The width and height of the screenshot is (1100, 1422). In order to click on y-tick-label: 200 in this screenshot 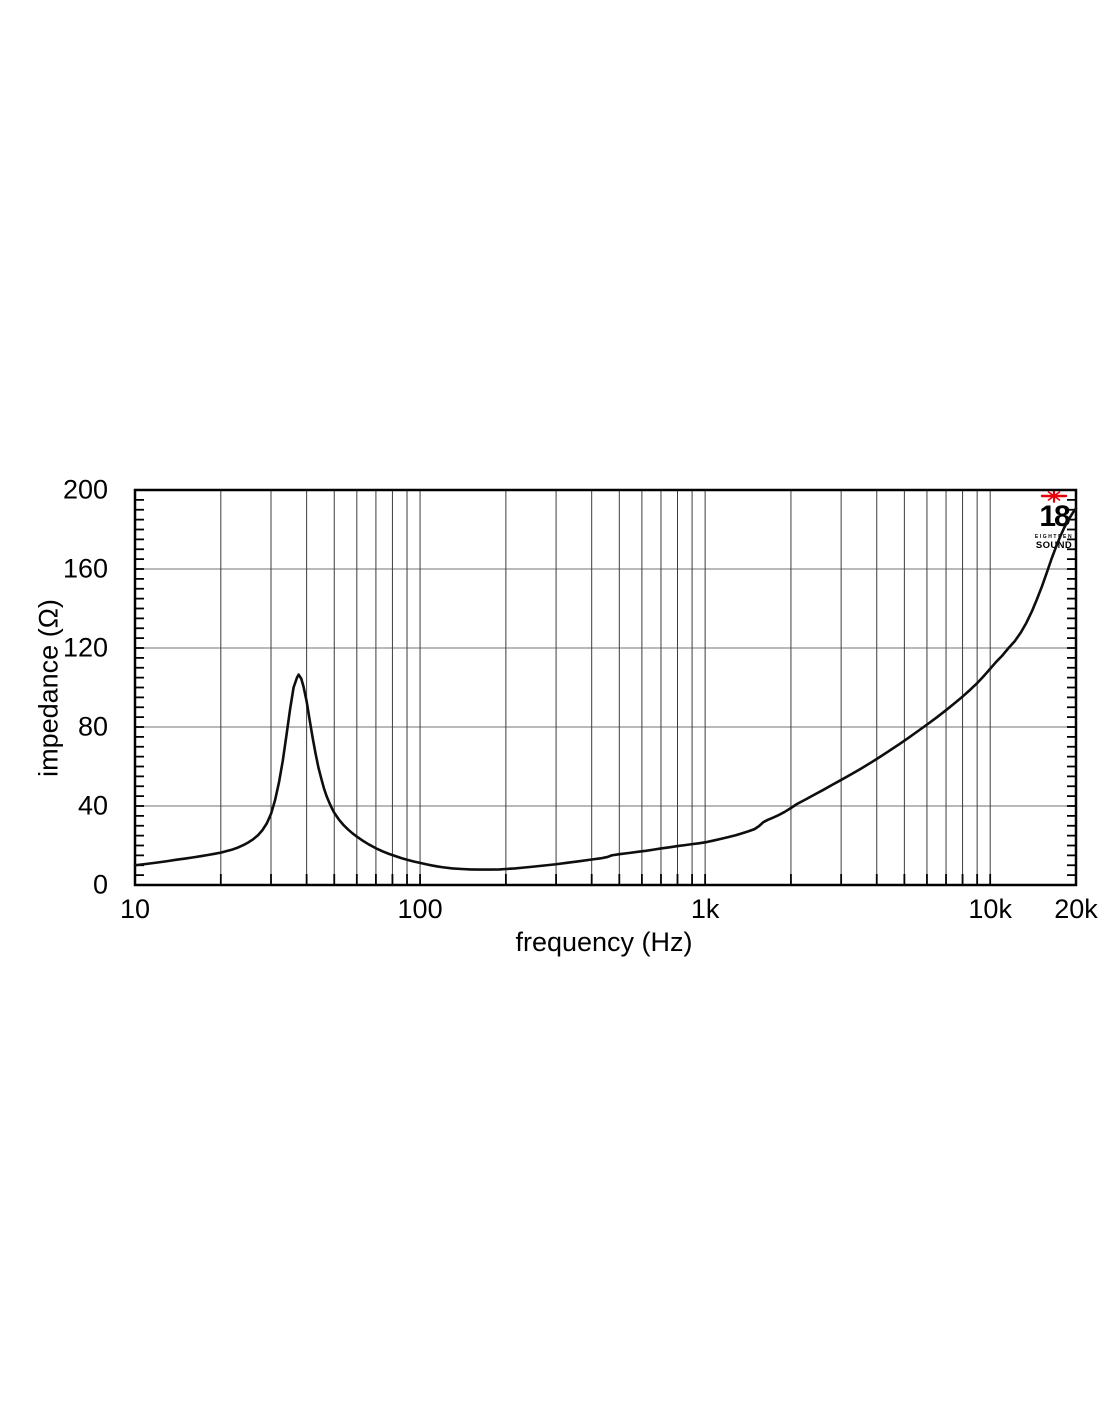, I will do `click(85, 489)`.